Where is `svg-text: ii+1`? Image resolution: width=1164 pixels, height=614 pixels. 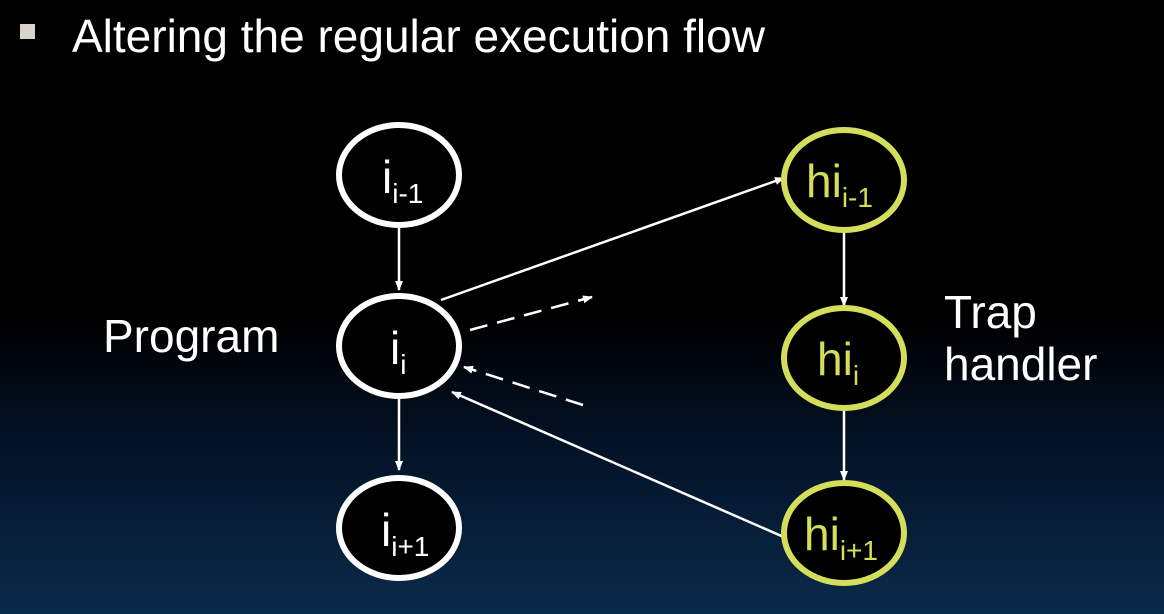
svg-text: ii+1 is located at coordinates (405, 533).